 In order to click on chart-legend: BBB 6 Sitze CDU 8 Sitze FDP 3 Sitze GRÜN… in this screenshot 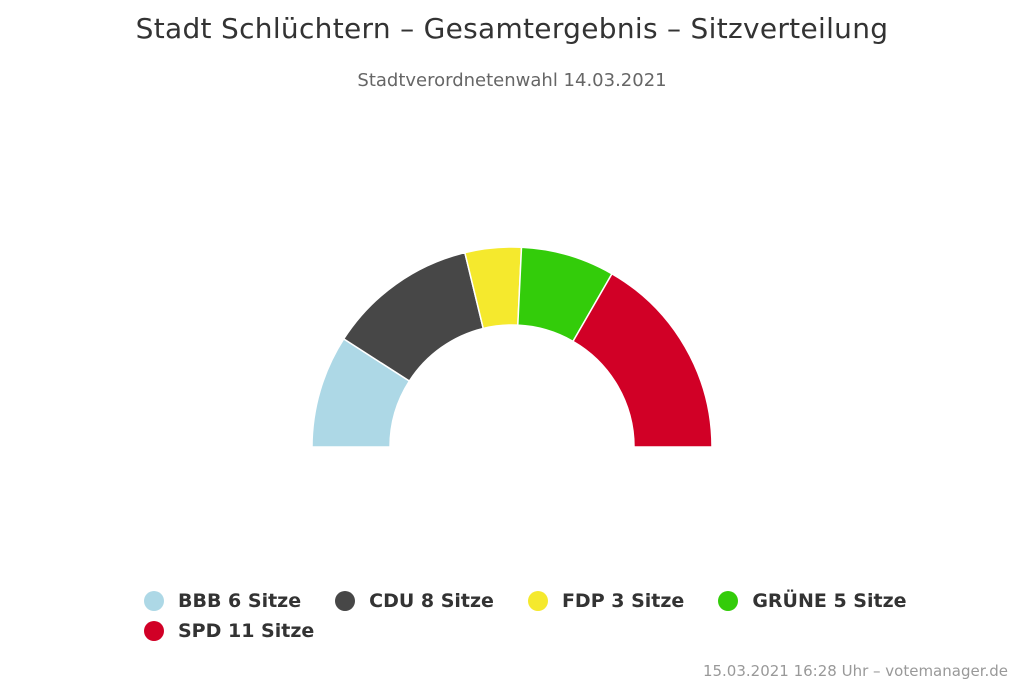, I will do `click(534, 616)`.